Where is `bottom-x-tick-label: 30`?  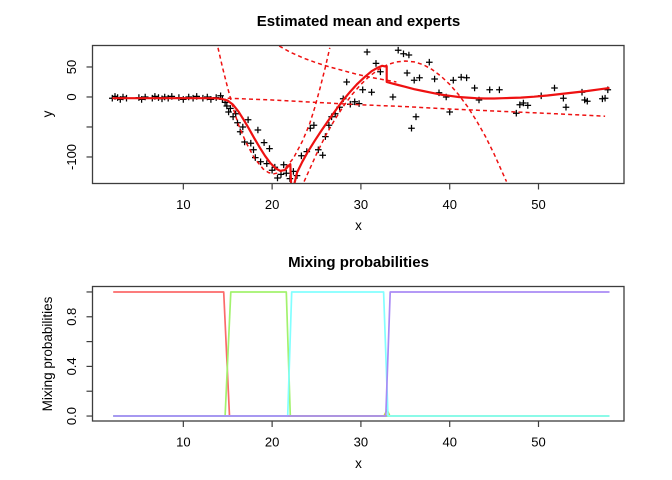 bottom-x-tick-label: 30 is located at coordinates (361, 442).